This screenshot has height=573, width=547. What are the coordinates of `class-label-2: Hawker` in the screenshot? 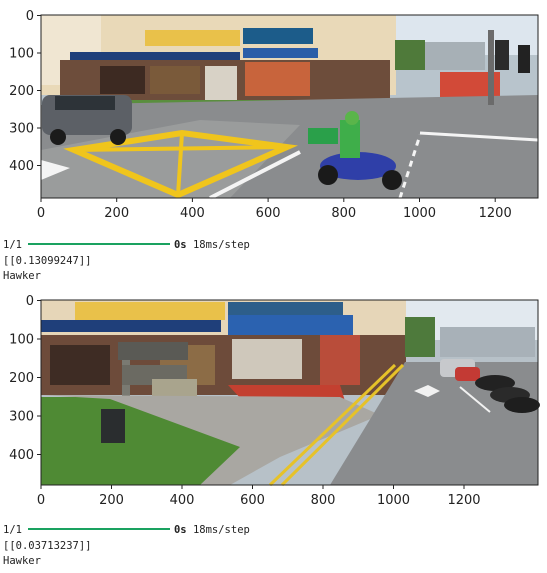 It's located at (22, 561).